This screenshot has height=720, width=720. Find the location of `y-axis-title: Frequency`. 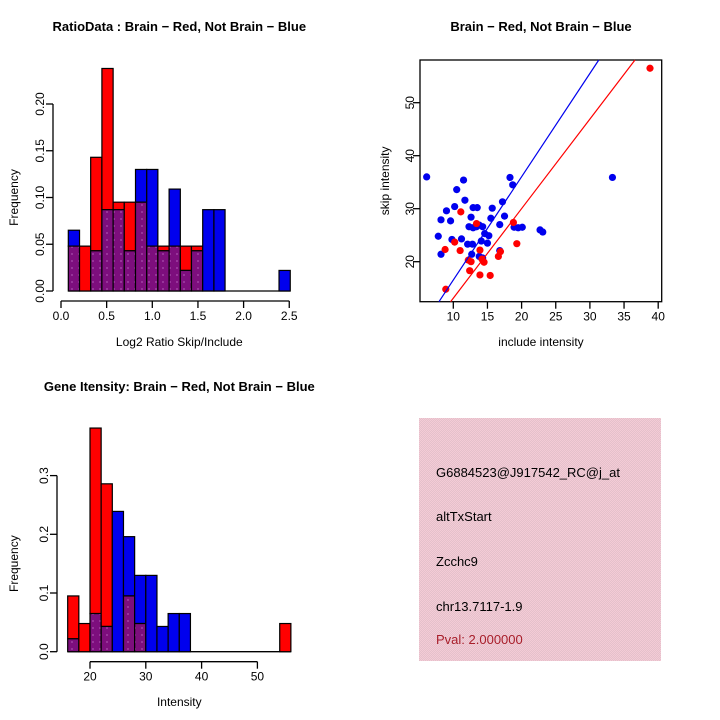

y-axis-title: Frequency is located at coordinates (14, 563).